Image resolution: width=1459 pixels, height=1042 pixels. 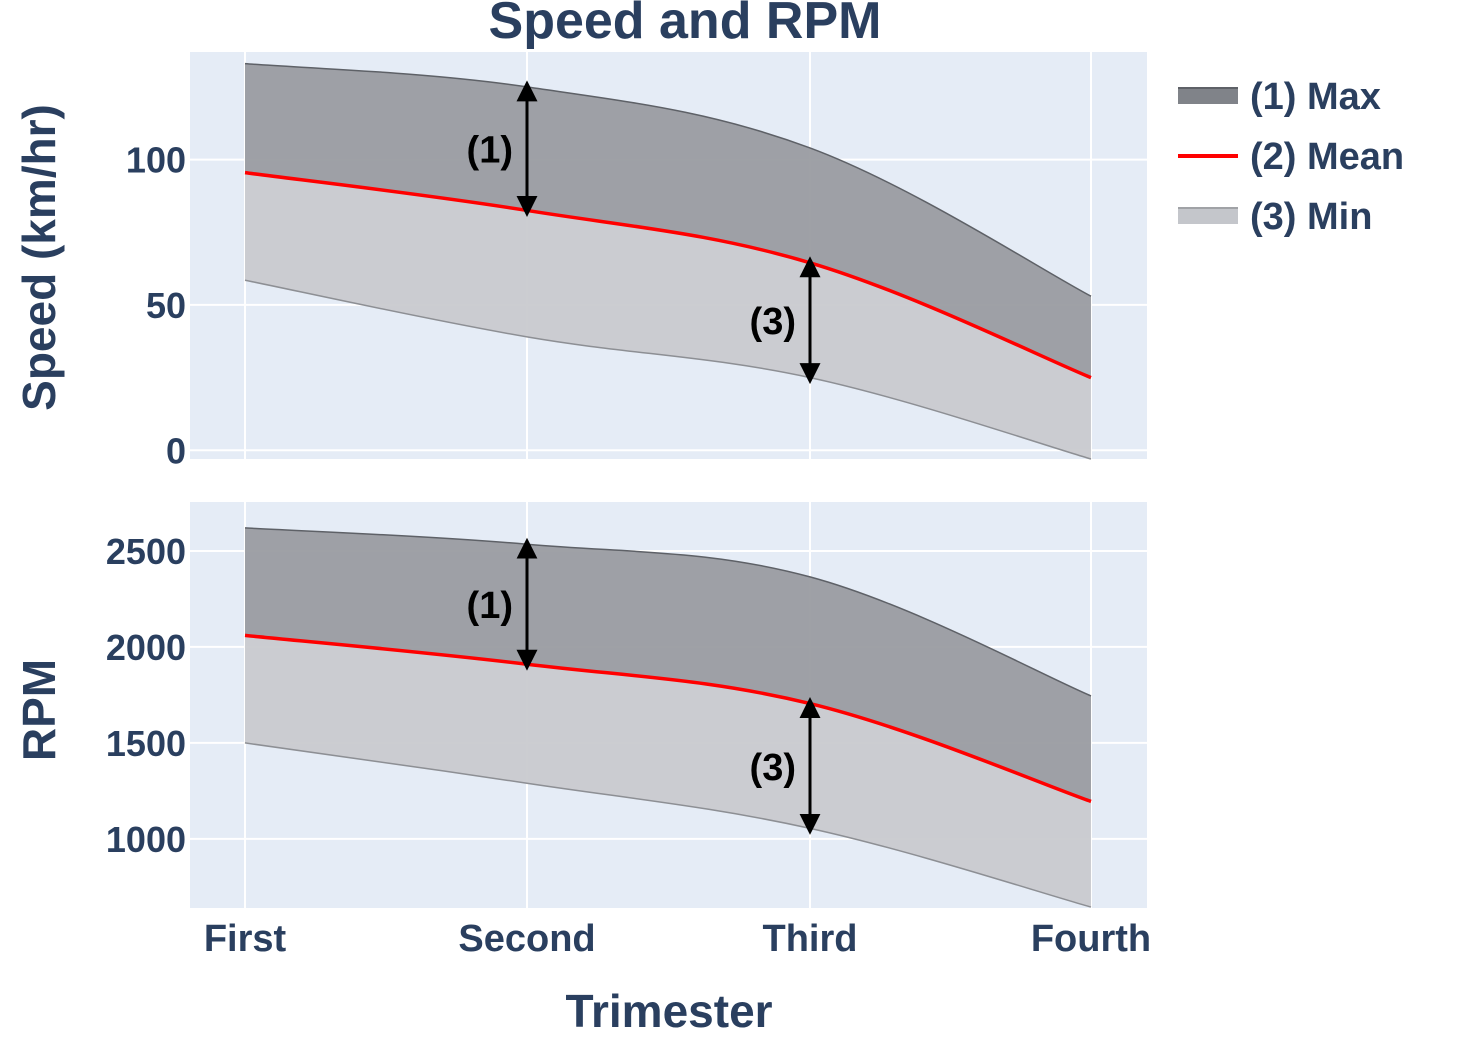 I want to click on legend-label: (3) Min, so click(x=1311, y=217).